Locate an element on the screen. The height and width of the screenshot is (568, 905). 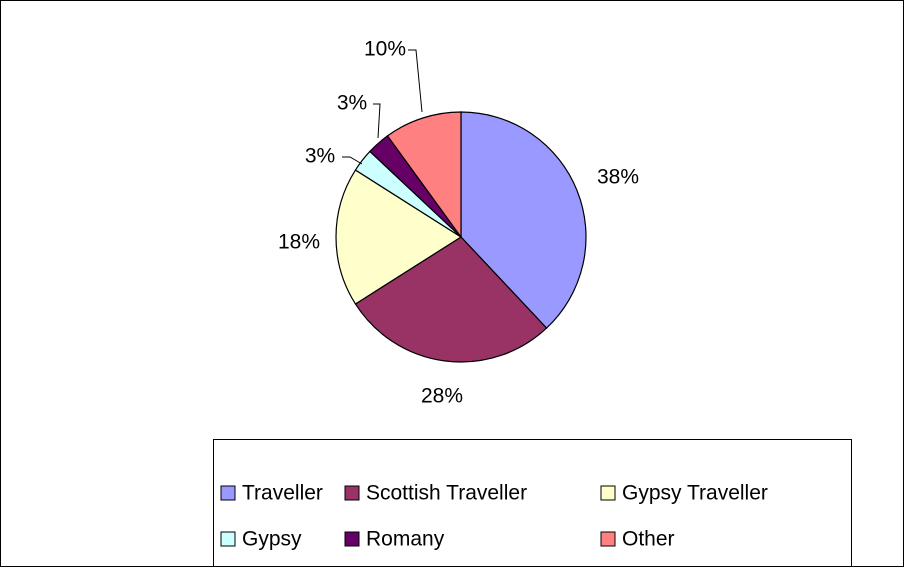
legend-label: Gypsy is located at coordinates (272, 539).